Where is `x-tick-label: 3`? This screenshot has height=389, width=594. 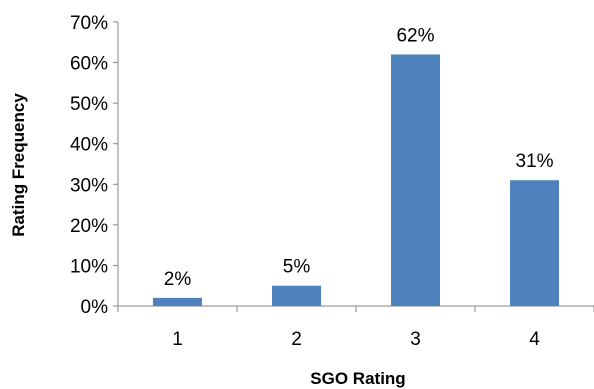 x-tick-label: 3 is located at coordinates (415, 339).